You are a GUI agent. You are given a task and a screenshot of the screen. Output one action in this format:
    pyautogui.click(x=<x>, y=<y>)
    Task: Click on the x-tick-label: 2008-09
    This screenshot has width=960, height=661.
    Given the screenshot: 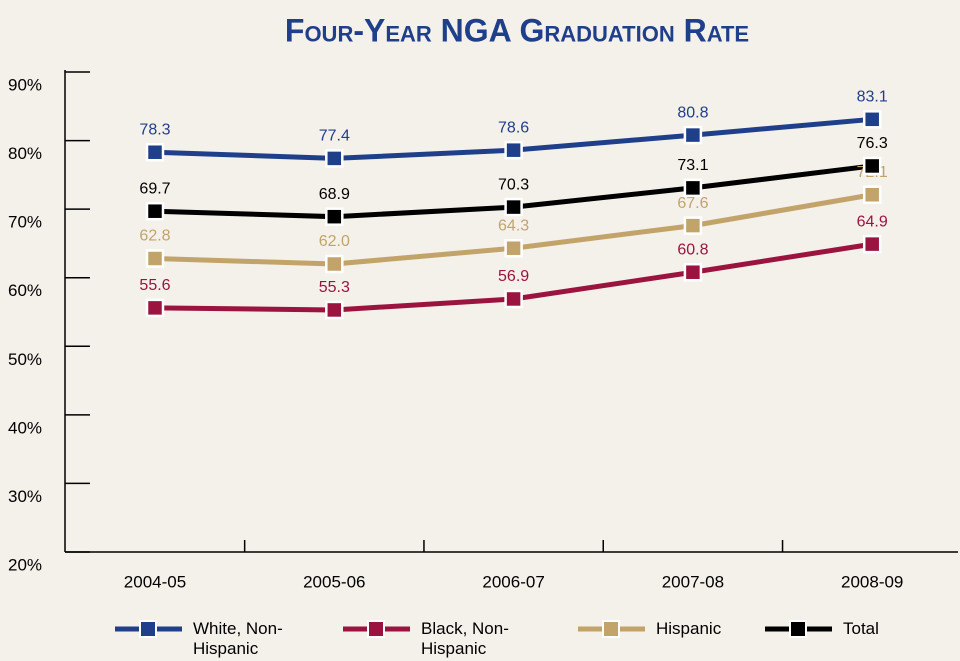 What is the action you would take?
    pyautogui.click(x=872, y=581)
    